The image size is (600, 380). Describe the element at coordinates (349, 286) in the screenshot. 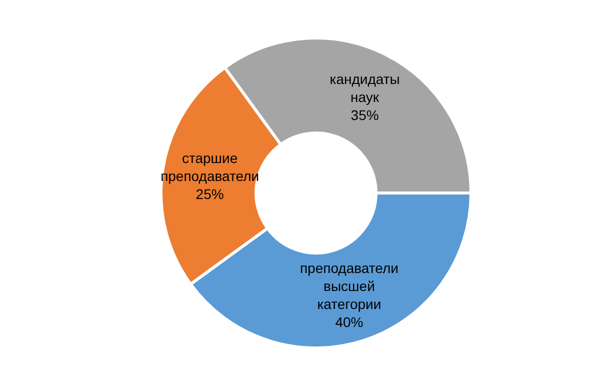

I see `slice-label: преподаватели высшей категории` at that location.